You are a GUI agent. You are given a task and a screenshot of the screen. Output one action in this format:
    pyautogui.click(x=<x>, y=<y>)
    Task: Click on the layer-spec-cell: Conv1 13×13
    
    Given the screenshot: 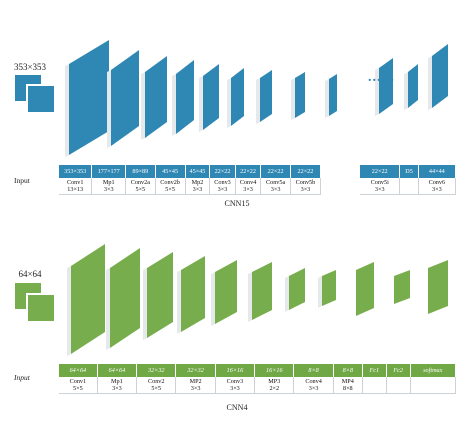 What is the action you would take?
    pyautogui.click(x=76, y=186)
    